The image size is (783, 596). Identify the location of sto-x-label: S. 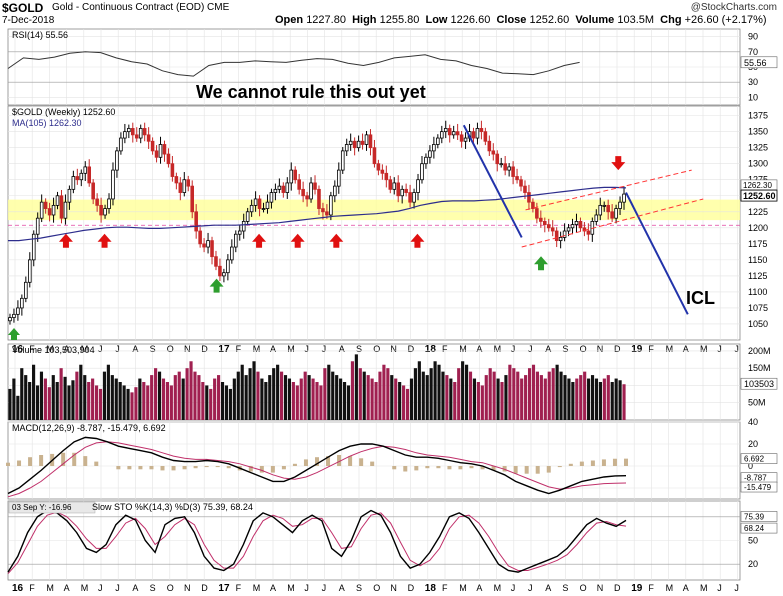
(359, 588).